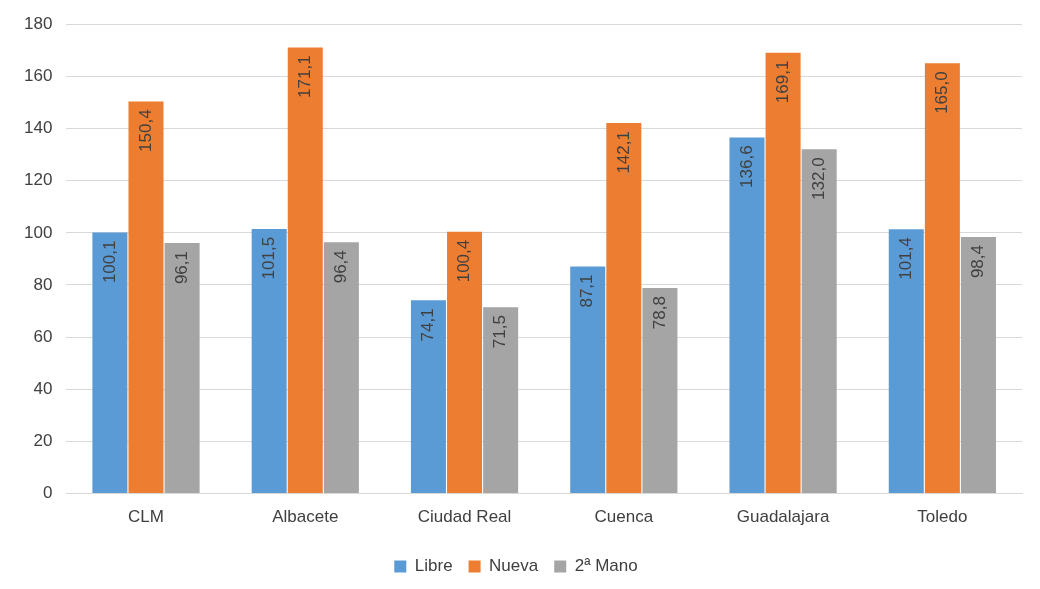 This screenshot has width=1040, height=589. Describe the element at coordinates (43, 336) in the screenshot. I see `y-tick-label: 60` at that location.